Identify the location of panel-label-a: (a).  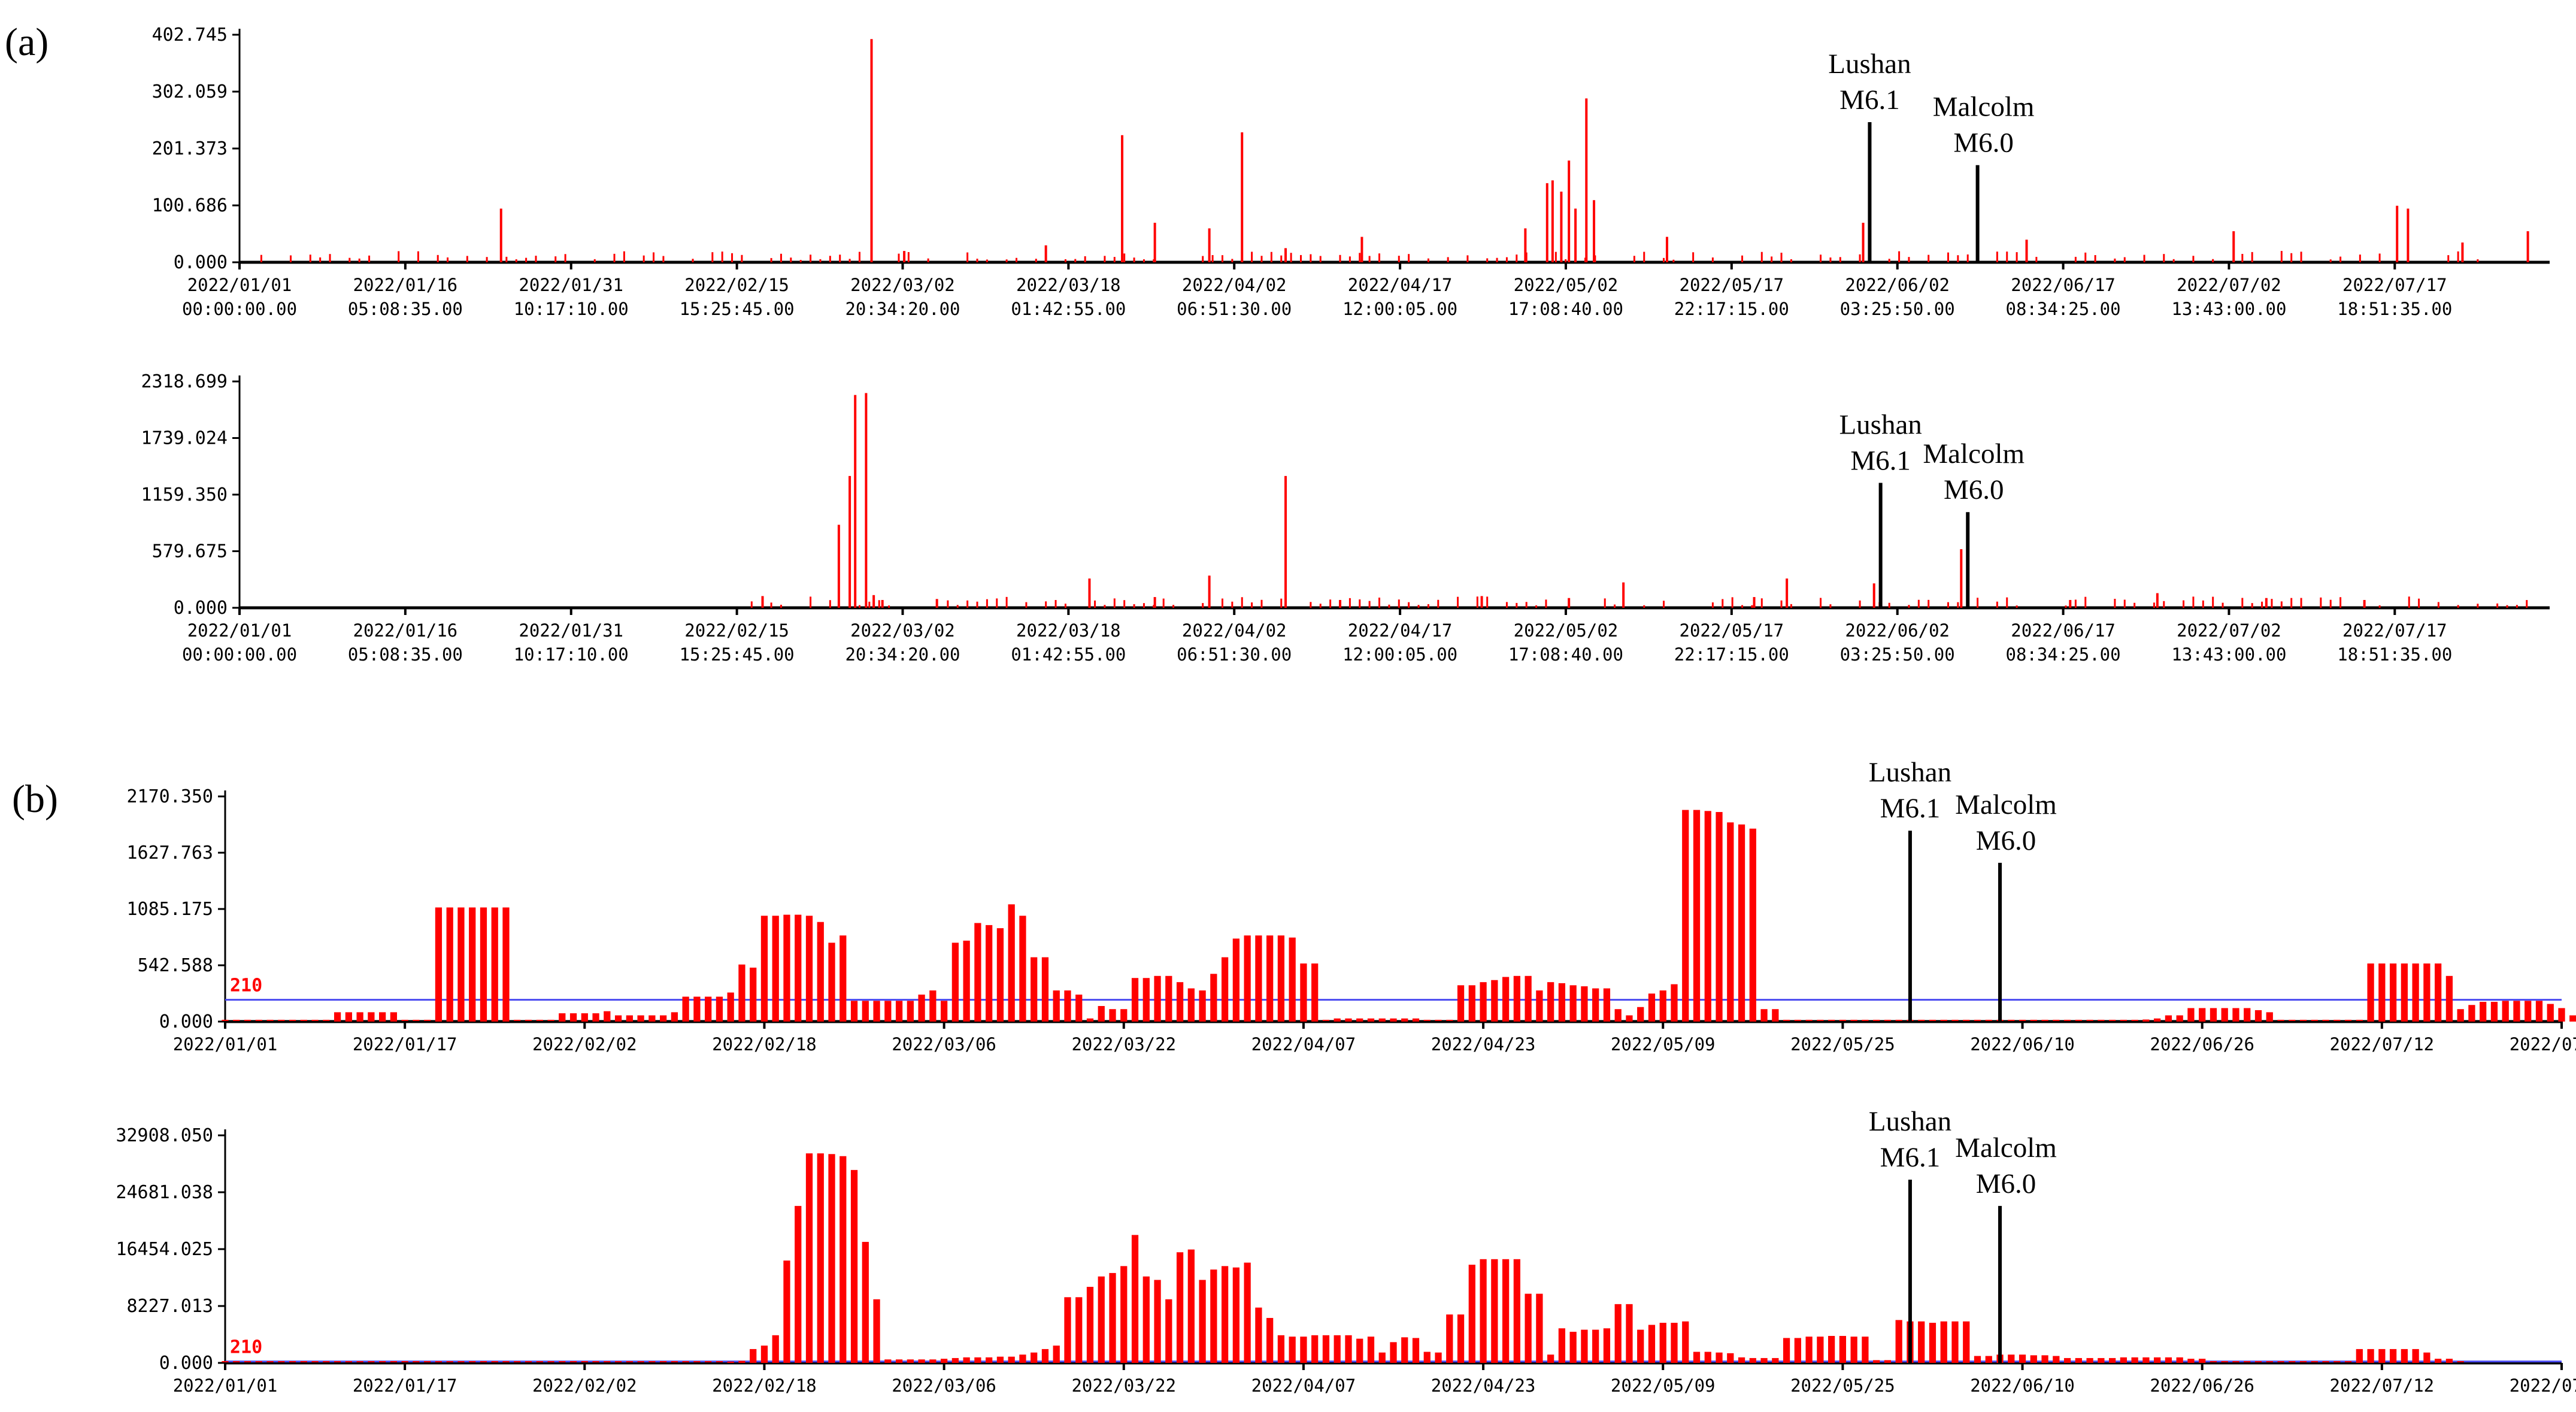
(27, 42).